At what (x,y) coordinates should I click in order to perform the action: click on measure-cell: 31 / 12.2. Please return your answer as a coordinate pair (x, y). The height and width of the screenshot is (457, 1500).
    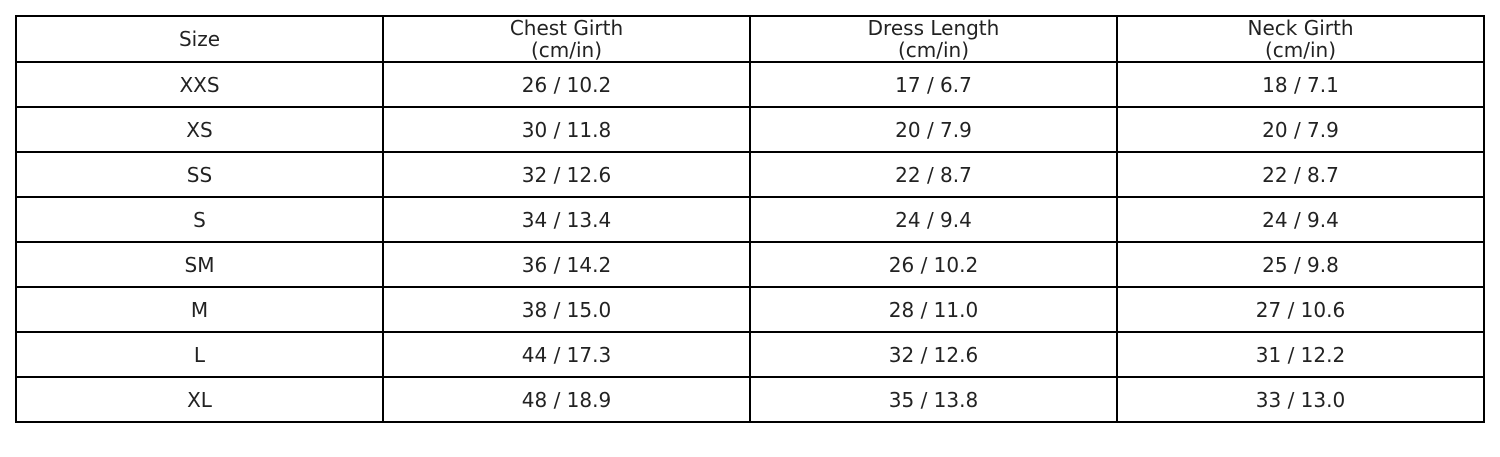
    Looking at the image, I should click on (1300, 354).